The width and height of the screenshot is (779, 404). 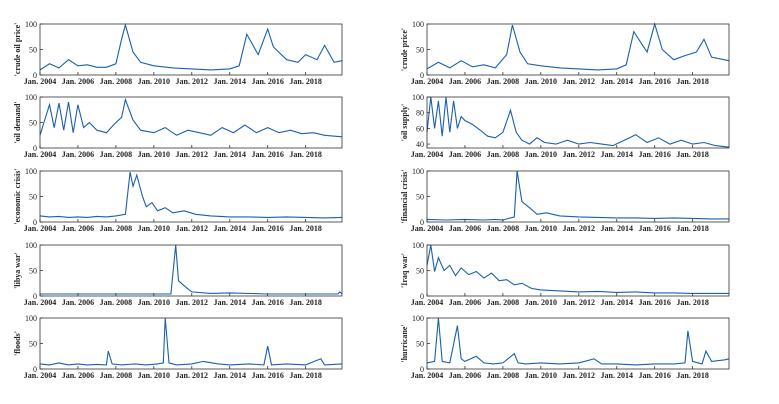 What do you see at coordinates (404, 270) in the screenshot?
I see `y-axis-label: 'Iraq war'` at bounding box center [404, 270].